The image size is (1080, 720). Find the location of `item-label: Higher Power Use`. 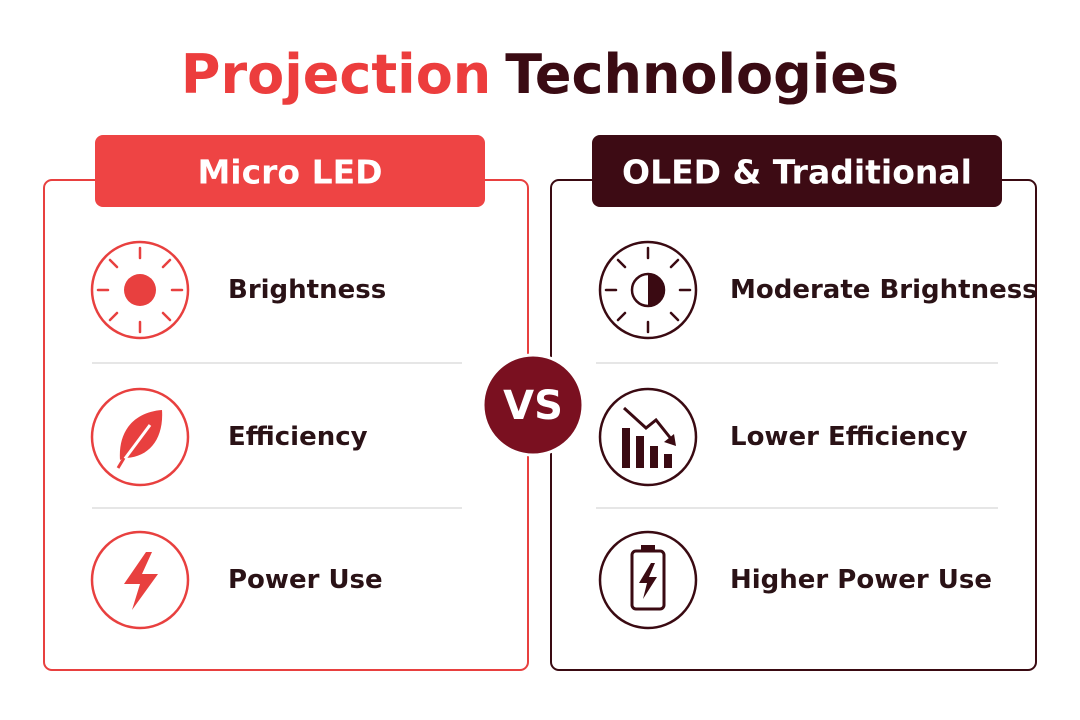

item-label: Higher Power Use is located at coordinates (861, 580).